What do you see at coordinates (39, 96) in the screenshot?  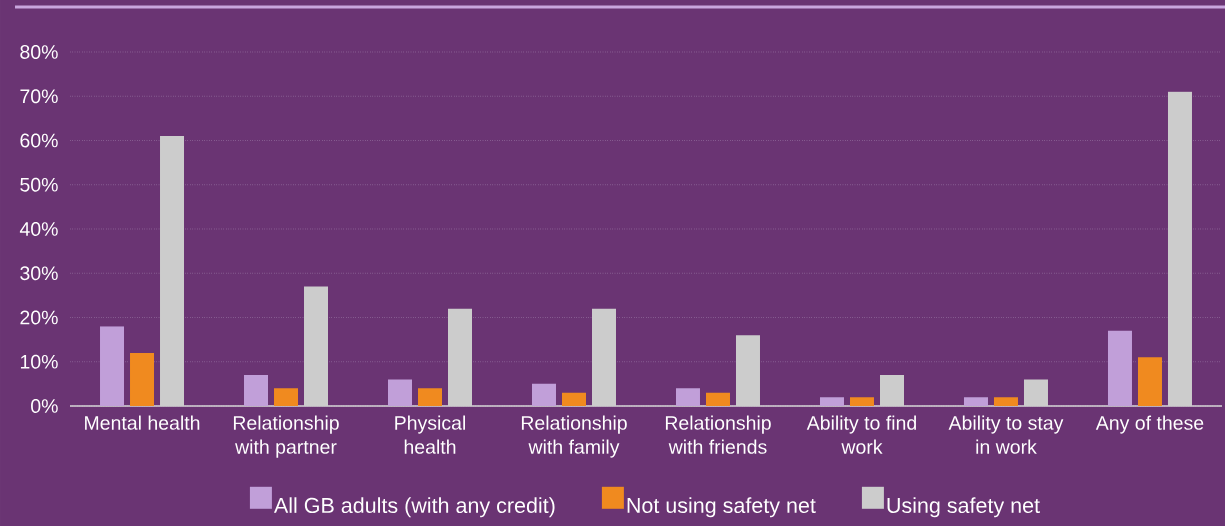 I see `y-tick-label: 70%` at bounding box center [39, 96].